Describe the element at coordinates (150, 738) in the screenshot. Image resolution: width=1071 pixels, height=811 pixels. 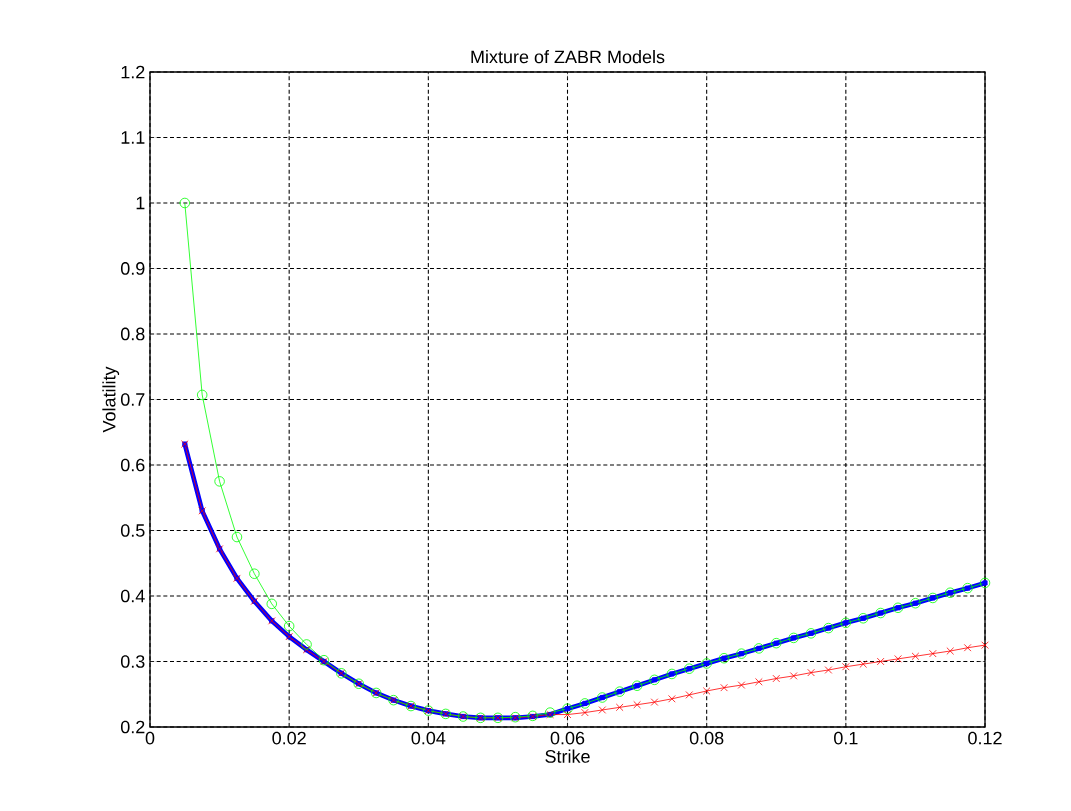
I see `x-tick-label: 0` at that location.